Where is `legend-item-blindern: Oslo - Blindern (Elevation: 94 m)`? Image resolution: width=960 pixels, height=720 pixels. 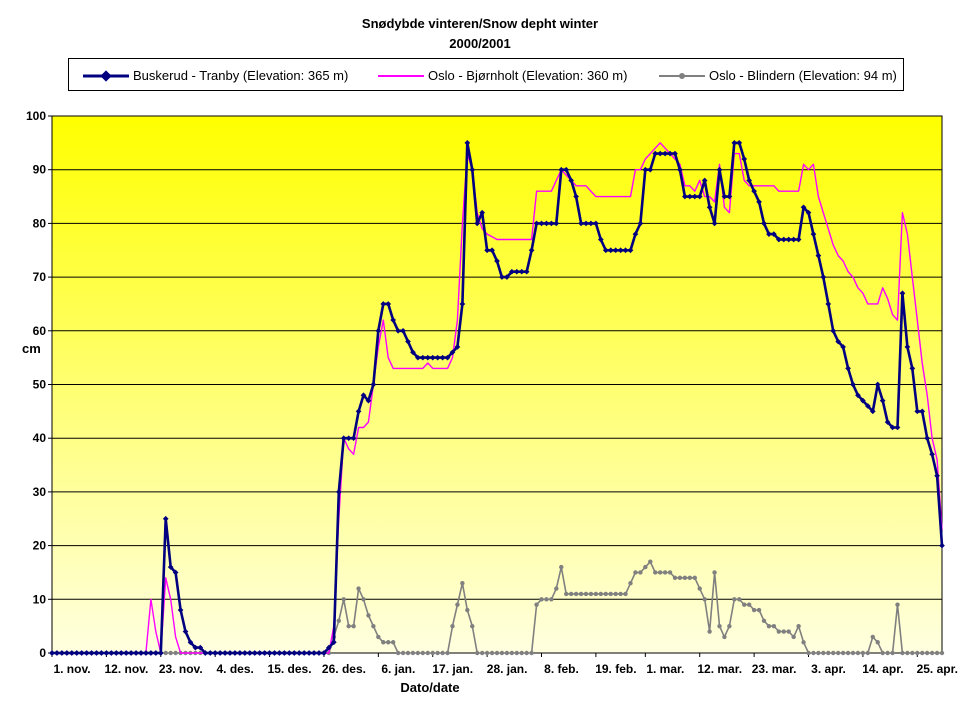 legend-item-blindern: Oslo - Blindern (Elevation: 94 m) is located at coordinates (778, 75).